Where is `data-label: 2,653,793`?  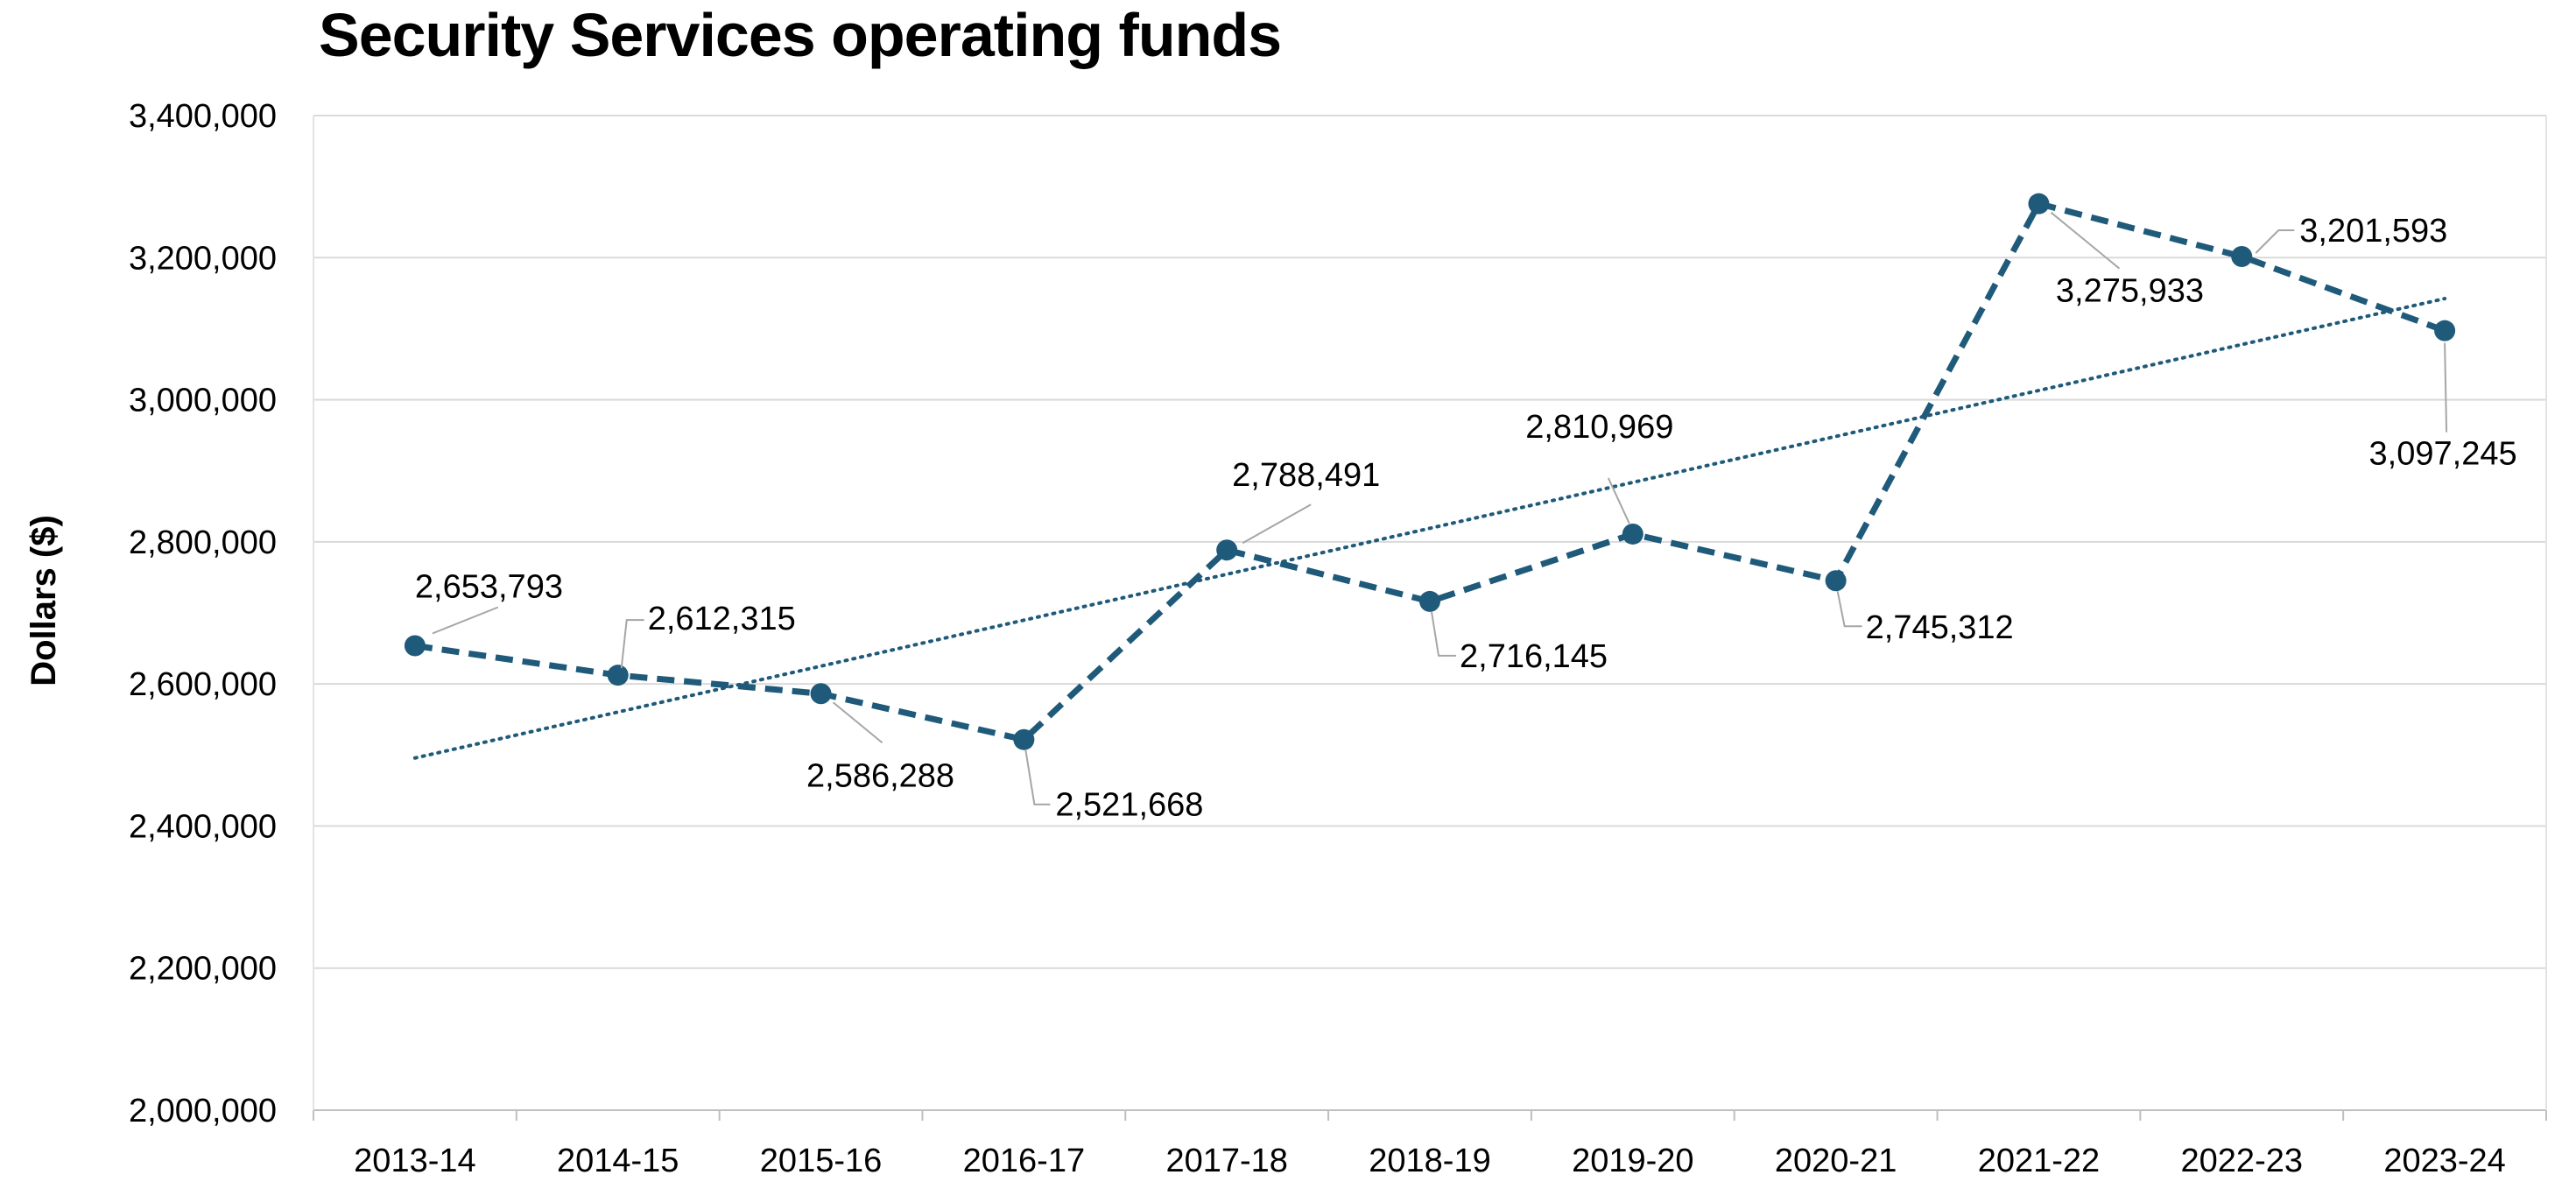
data-label: 2,653,793 is located at coordinates (489, 586).